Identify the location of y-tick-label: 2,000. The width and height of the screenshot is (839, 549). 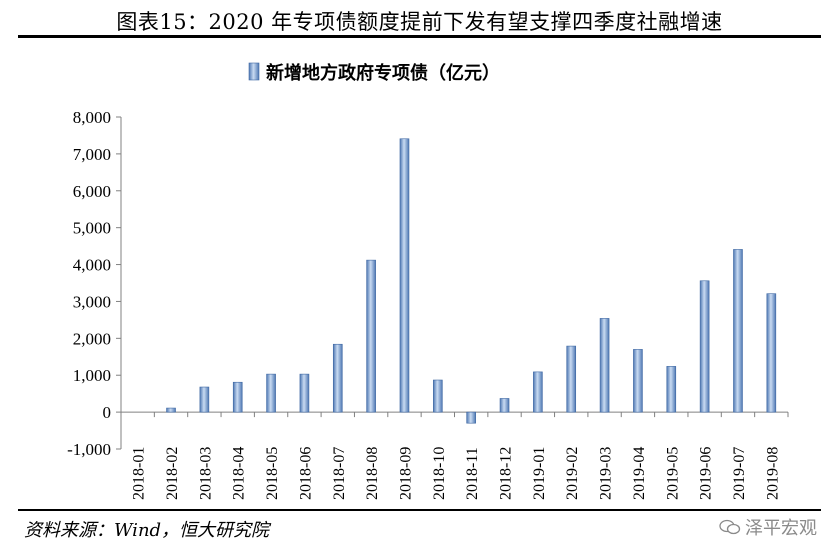
(92, 338).